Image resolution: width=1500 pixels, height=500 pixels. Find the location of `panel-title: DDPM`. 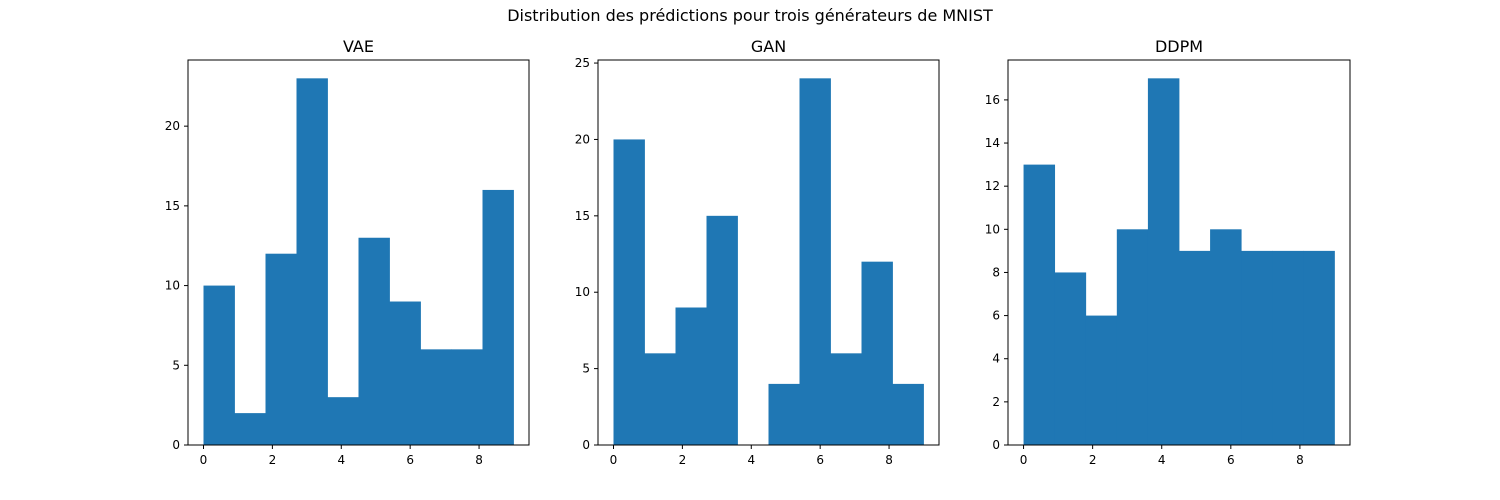

panel-title: DDPM is located at coordinates (1179, 46).